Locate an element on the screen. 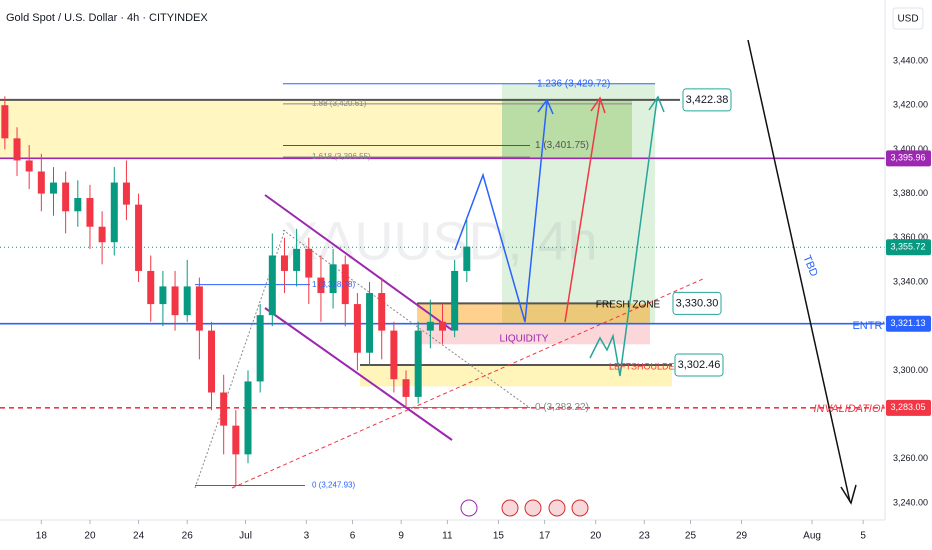  x-tick-label: 17 is located at coordinates (545, 536).